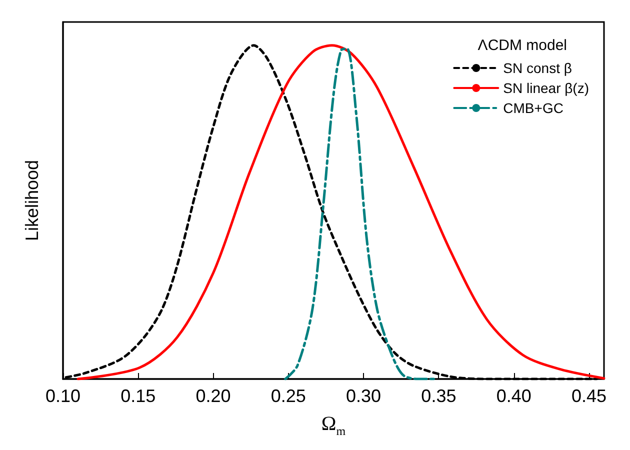  Describe the element at coordinates (364, 396) in the screenshot. I see `x-tick-label: 0.30` at that location.